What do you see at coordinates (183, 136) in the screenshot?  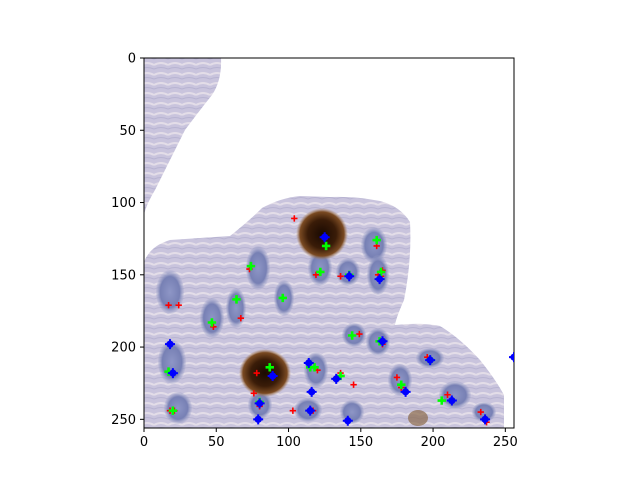 I see `tissue-upper-left` at bounding box center [183, 136].